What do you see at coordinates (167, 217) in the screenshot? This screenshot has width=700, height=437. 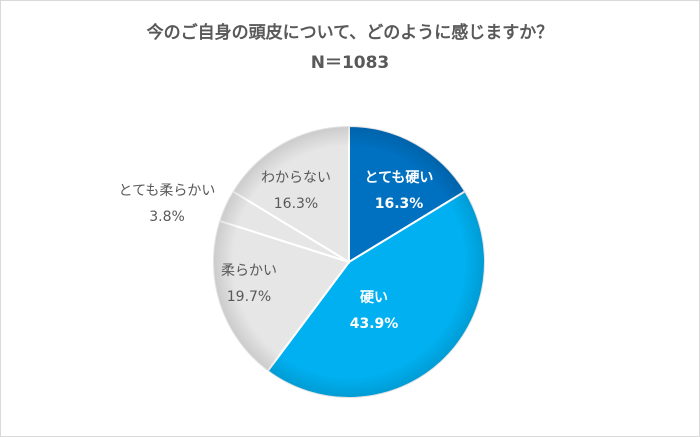 I see `slice-label-value: 3.8%` at bounding box center [167, 217].